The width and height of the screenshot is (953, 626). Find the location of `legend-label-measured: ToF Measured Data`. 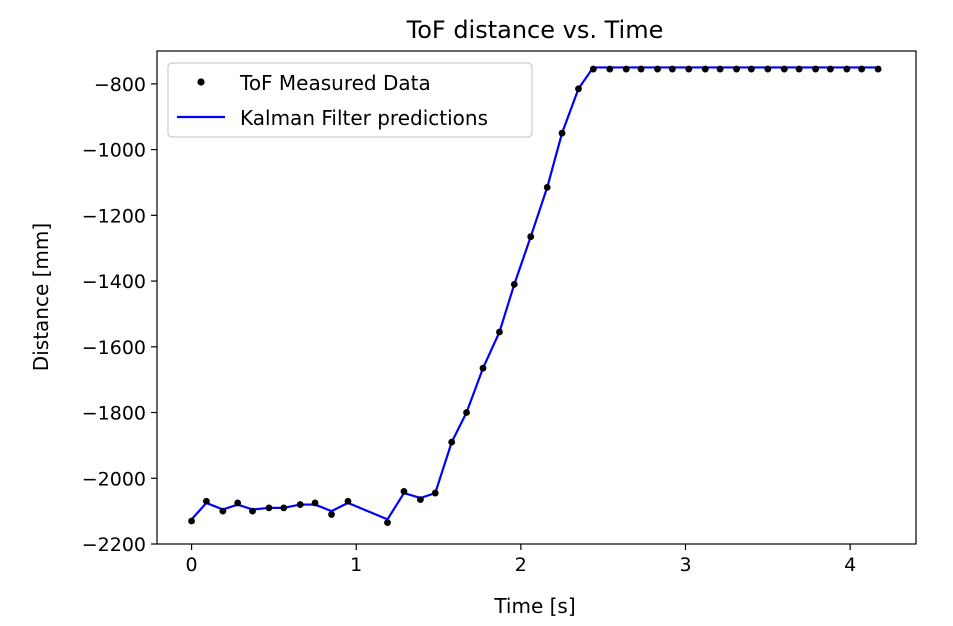

legend-label-measured: ToF Measured Data is located at coordinates (335, 83).